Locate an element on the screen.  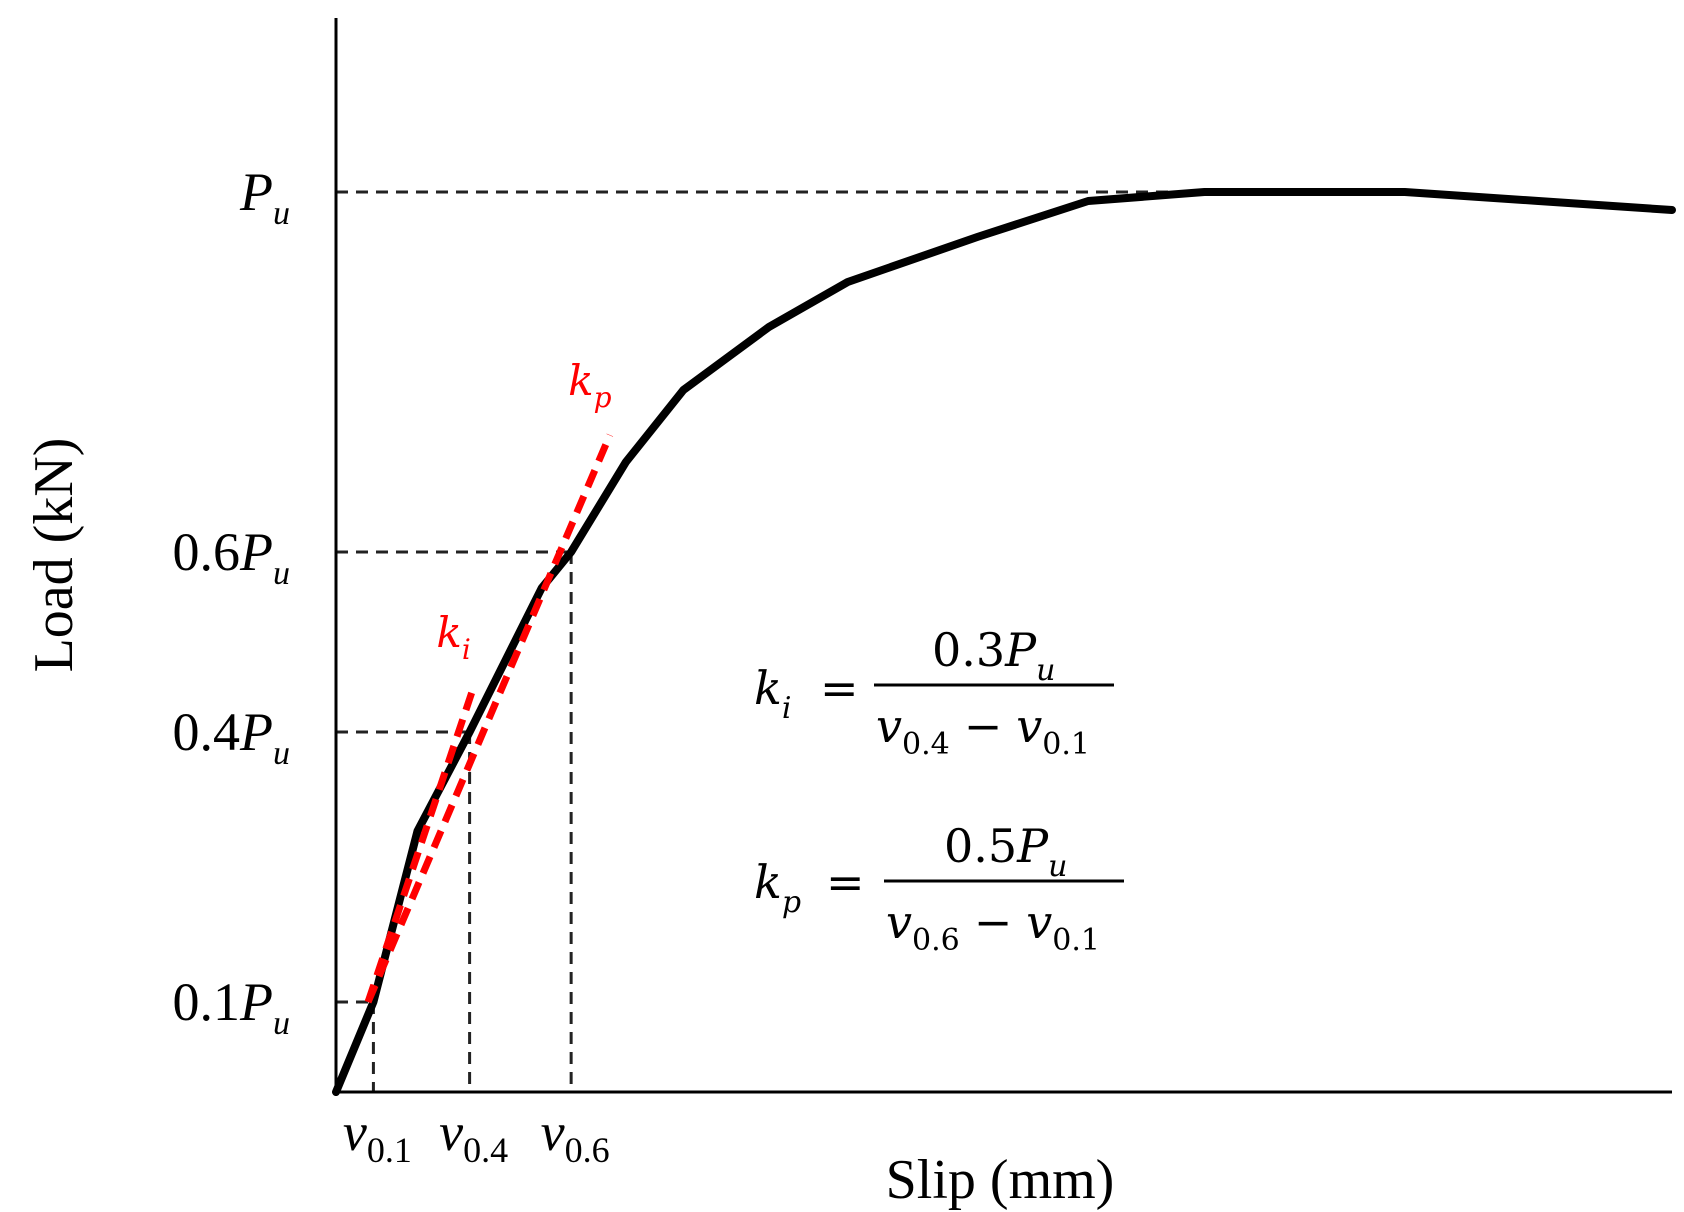
y-tick-var-p04: P is located at coordinates (256, 732).